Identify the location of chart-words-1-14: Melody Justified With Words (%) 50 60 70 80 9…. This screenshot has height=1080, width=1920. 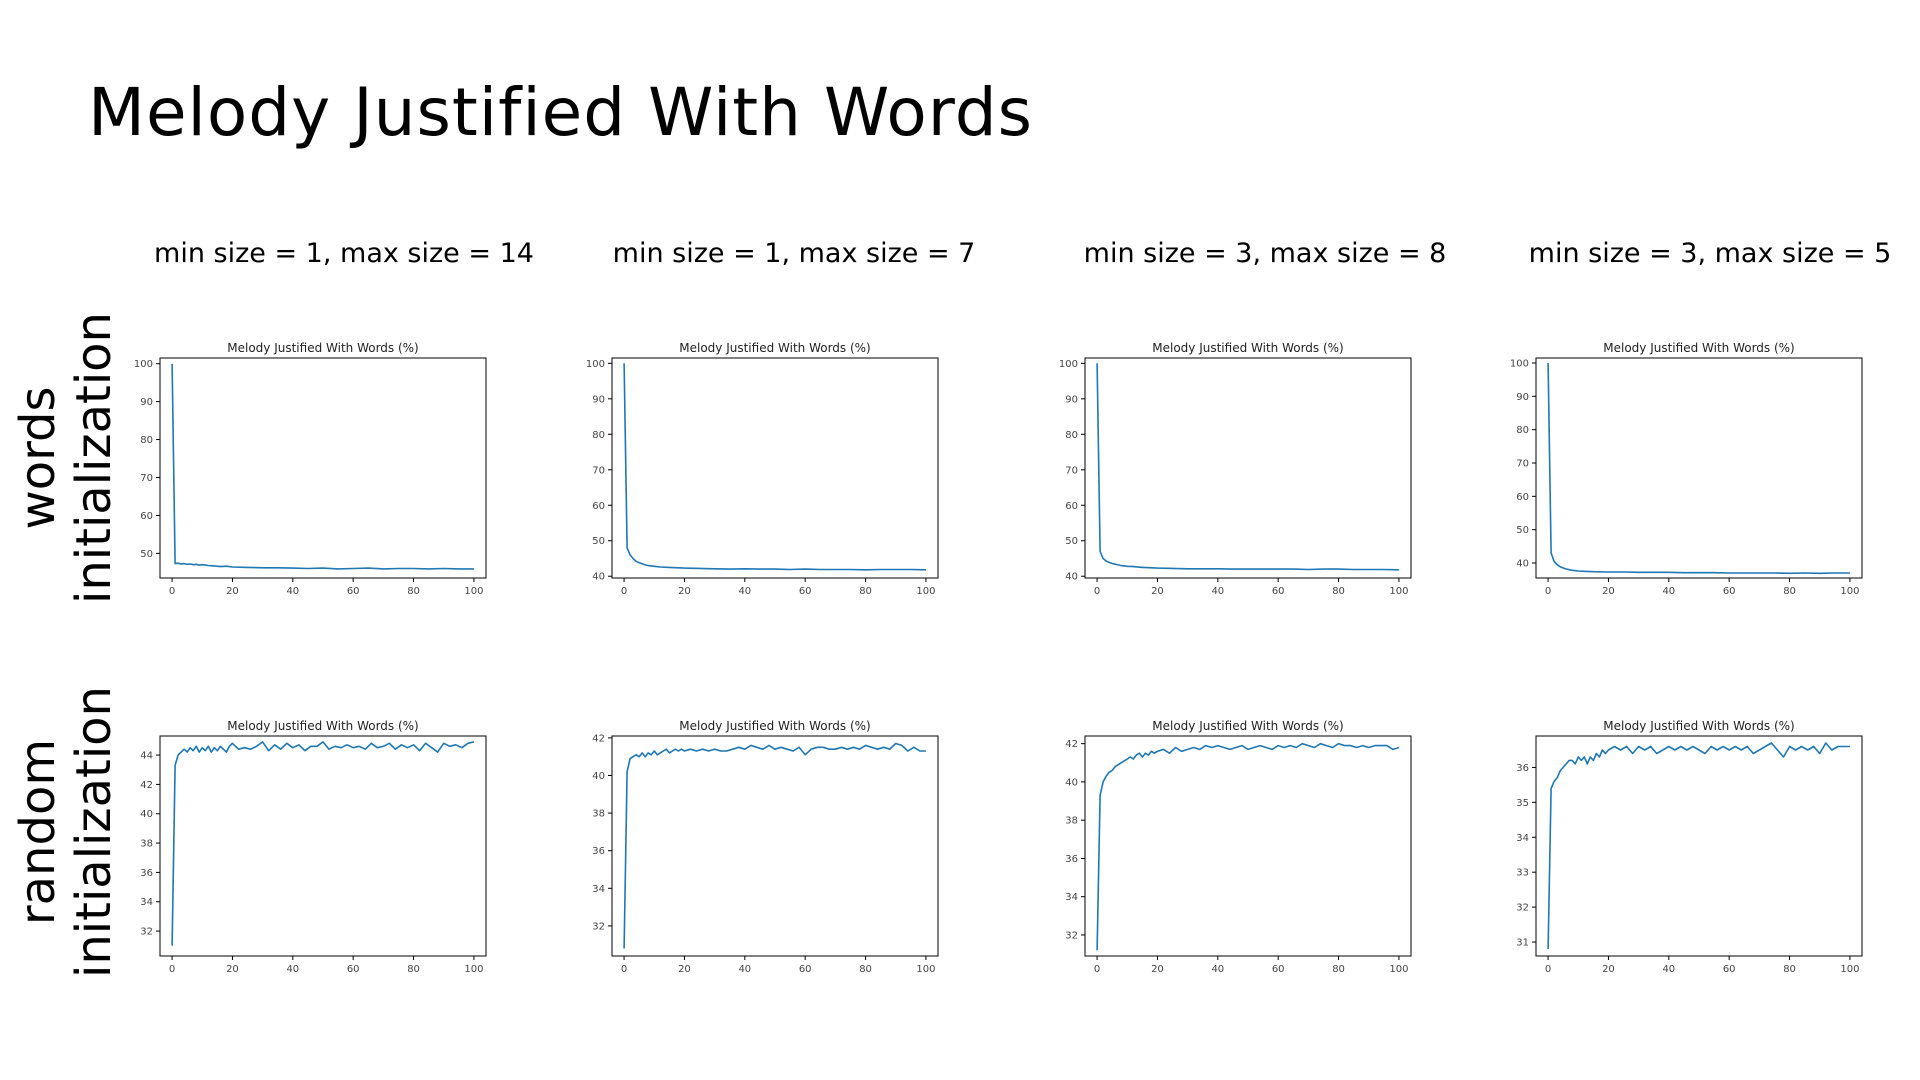
(310, 469).